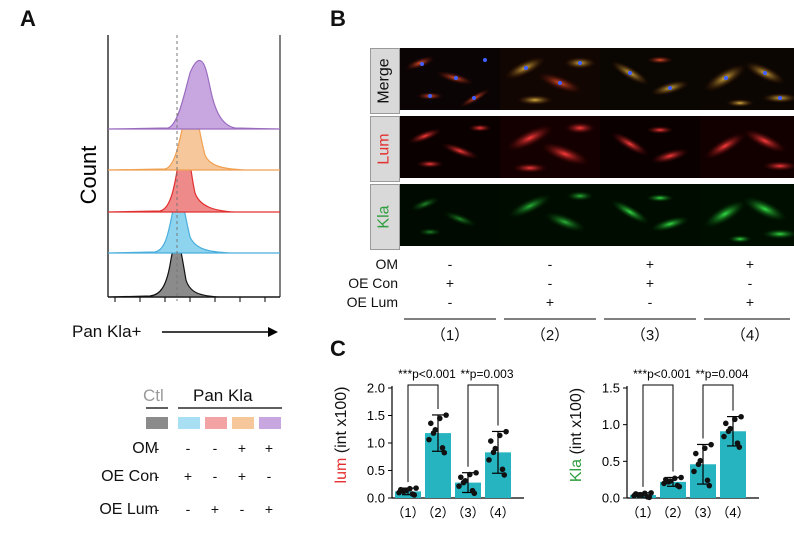 Image resolution: width=794 pixels, height=535 pixels. Describe the element at coordinates (194, 94) in the screenshot. I see `hist-purple` at that location.